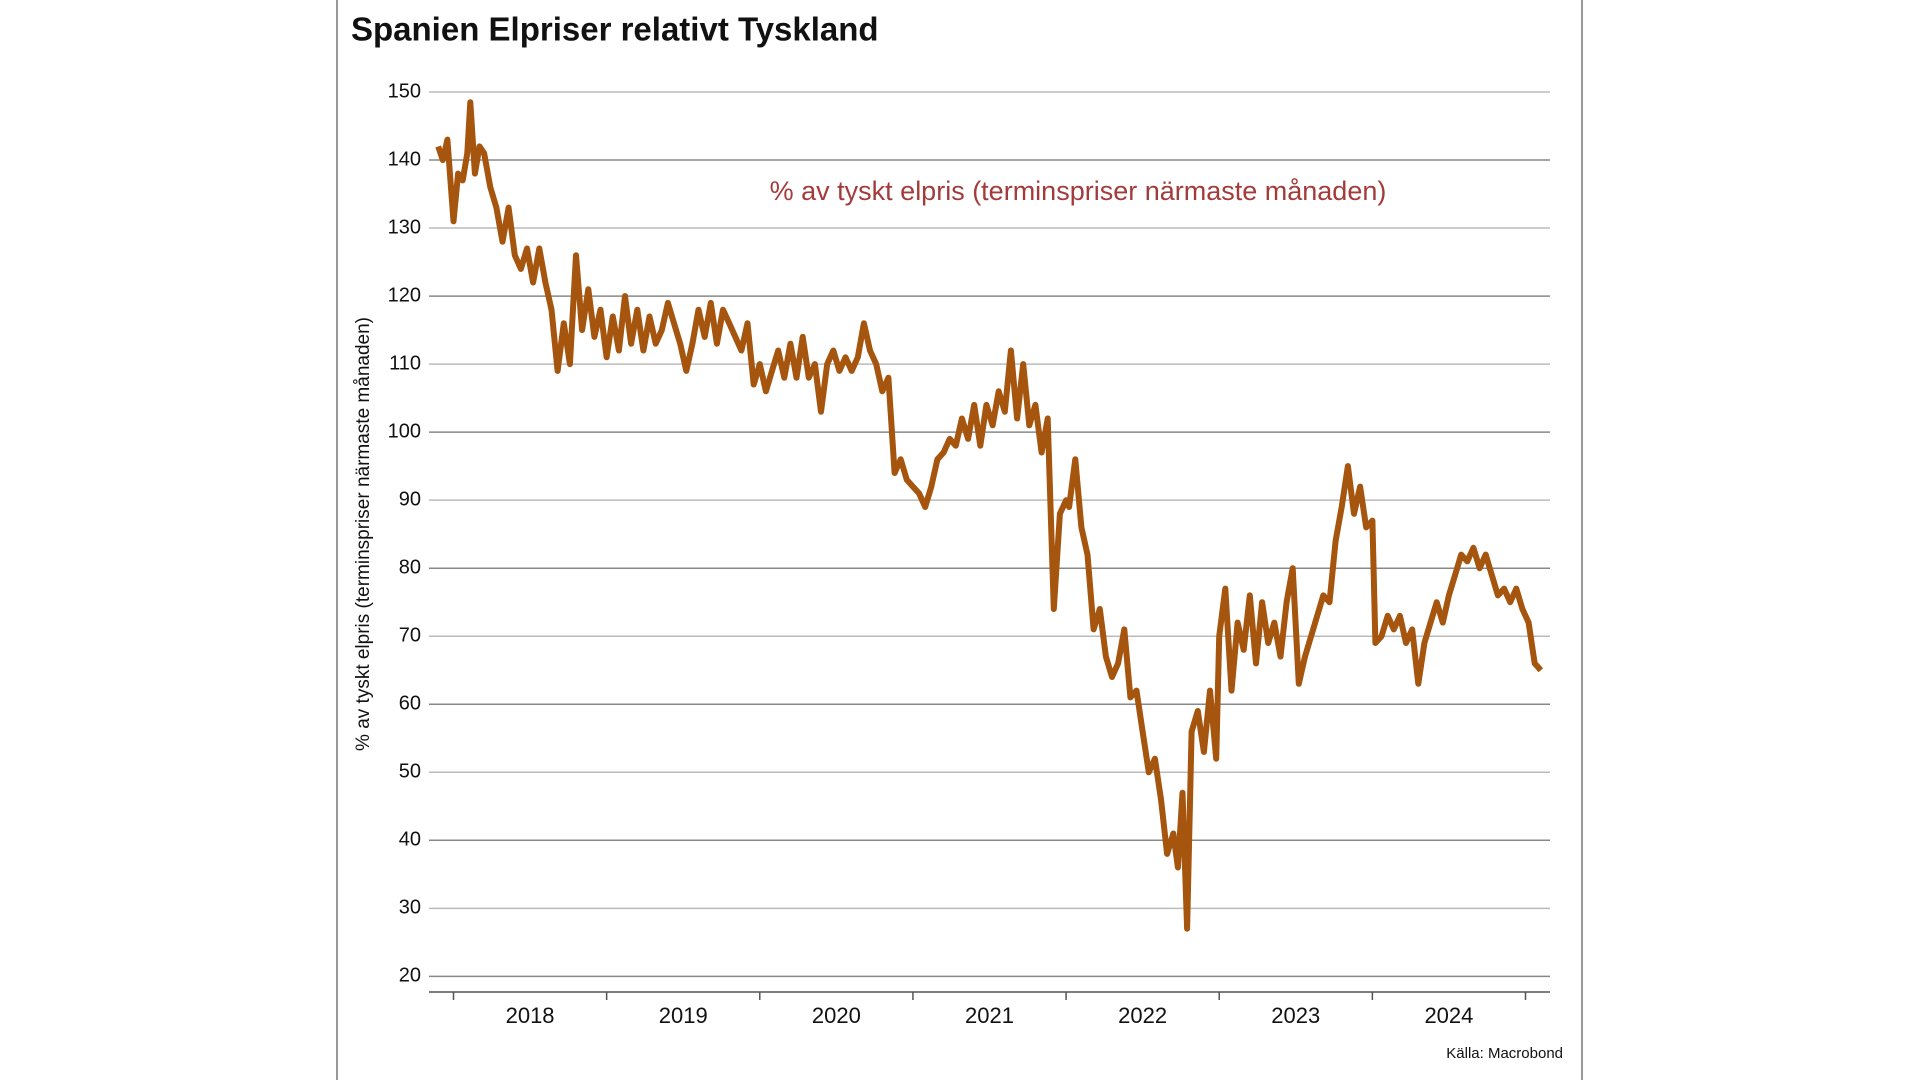  I want to click on x-tick-label: 2021, so click(989, 1015).